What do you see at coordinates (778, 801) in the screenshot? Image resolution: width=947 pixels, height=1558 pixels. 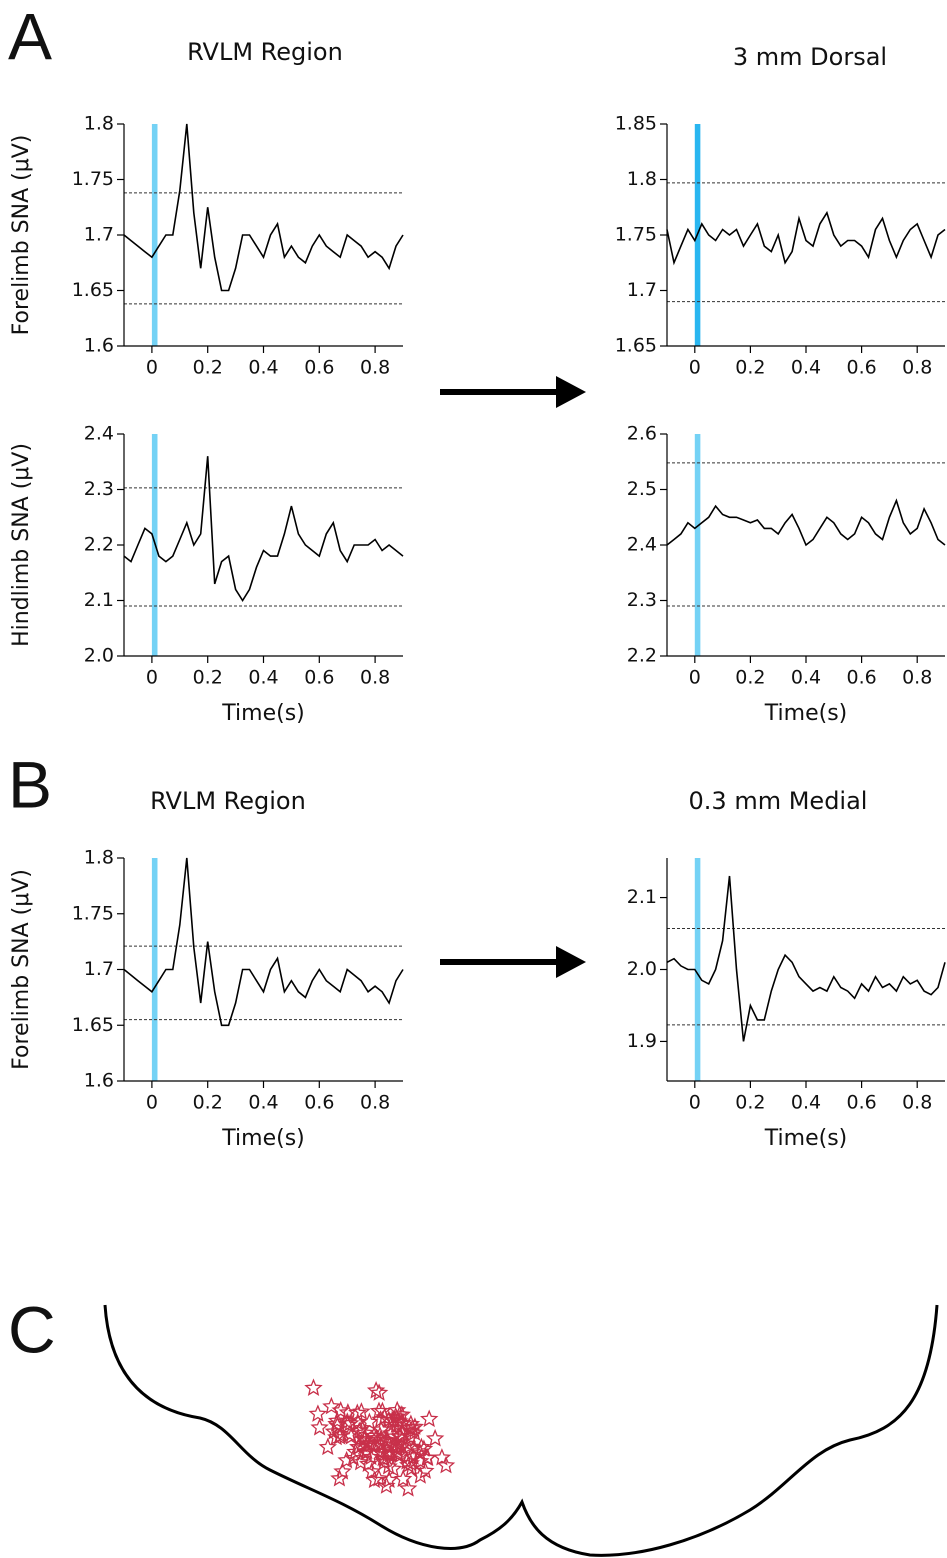 I see `chart-title: 0.3 mm Medial` at bounding box center [778, 801].